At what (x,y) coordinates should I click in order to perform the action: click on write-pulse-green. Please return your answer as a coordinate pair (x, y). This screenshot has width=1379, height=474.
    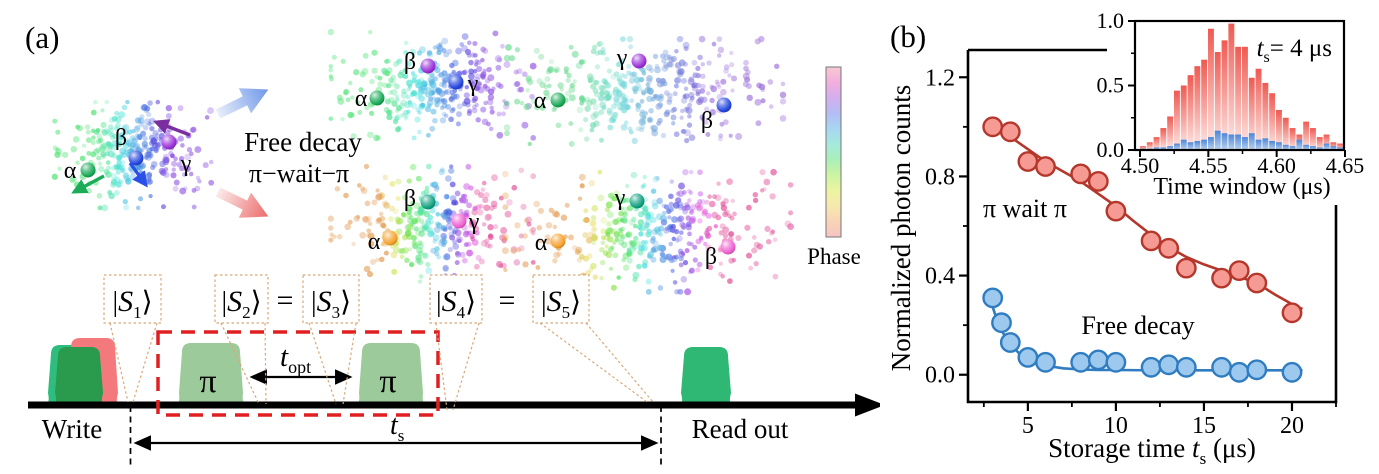
    Looking at the image, I should click on (79, 377).